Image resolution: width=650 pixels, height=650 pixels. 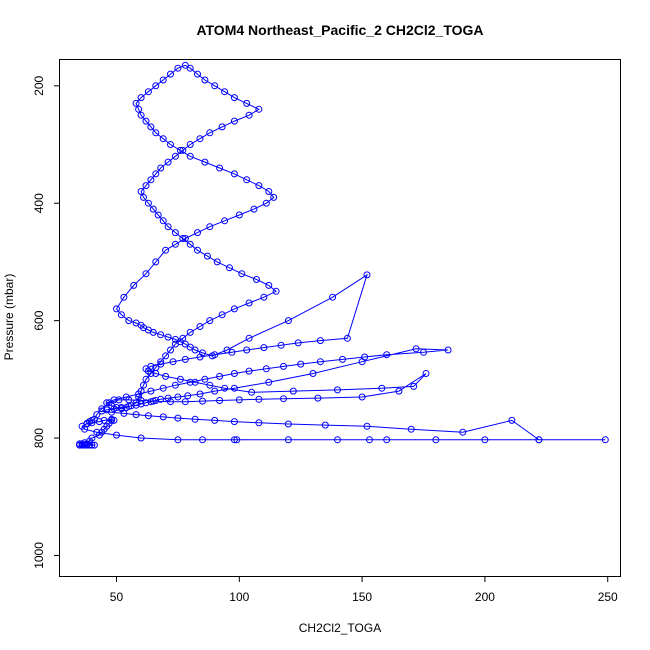 What do you see at coordinates (39, 203) in the screenshot?
I see `y-tick-label: 400` at bounding box center [39, 203].